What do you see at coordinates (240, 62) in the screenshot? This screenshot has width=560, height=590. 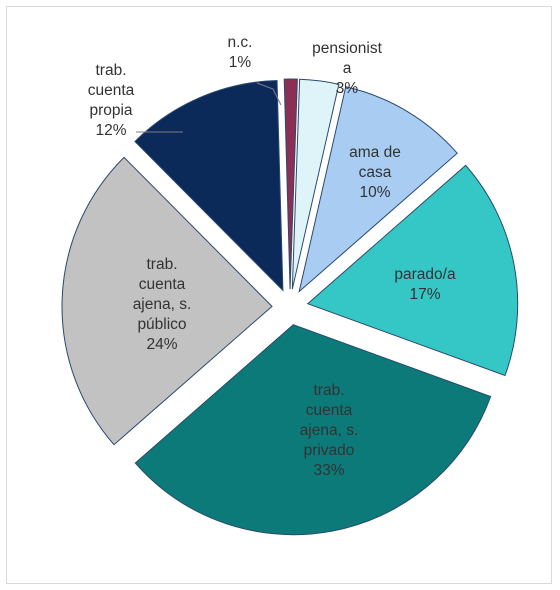 I see `slice-label-line: 1%` at bounding box center [240, 62].